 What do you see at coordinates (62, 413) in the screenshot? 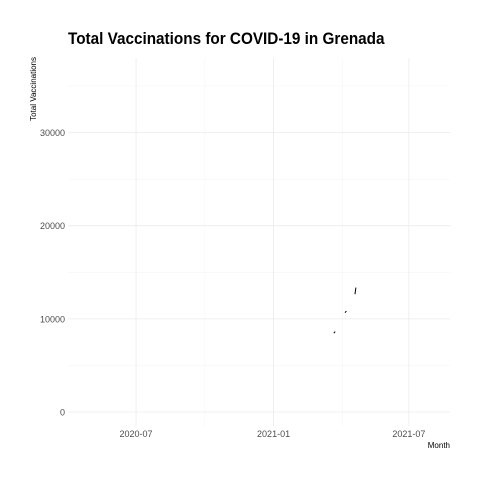
I see `y-tick-label: 0` at bounding box center [62, 413].